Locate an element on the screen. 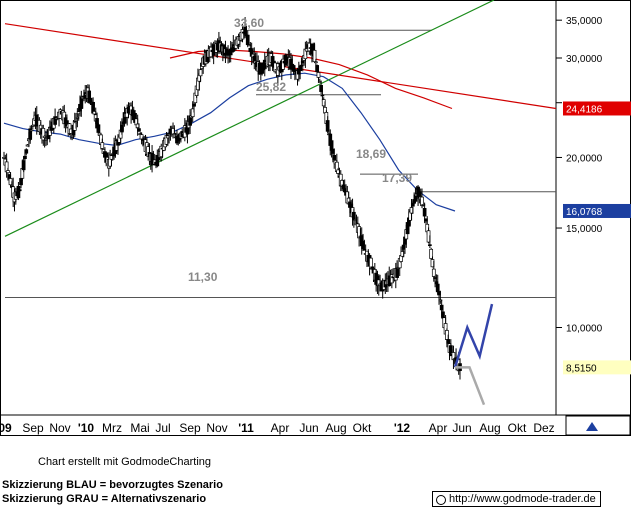 Image resolution: width=638 pixels, height=522 pixels. x-label: Mrz is located at coordinates (112, 428).